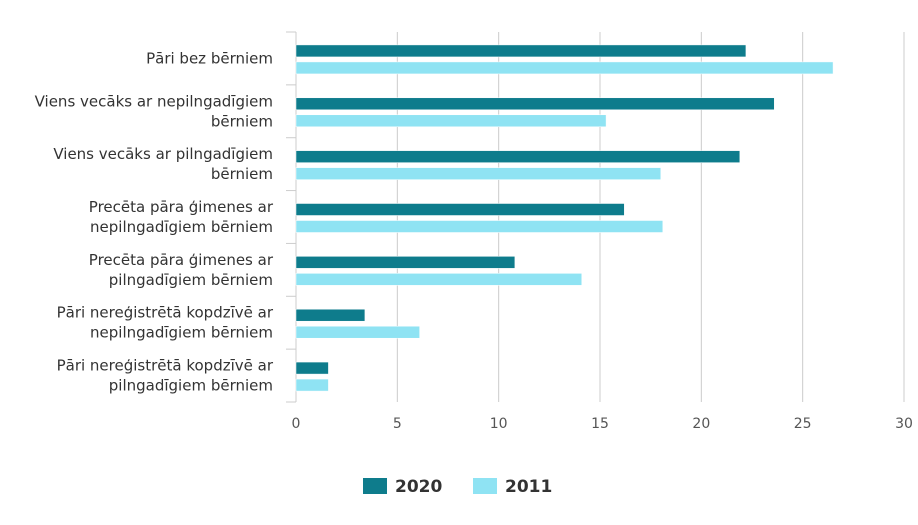 Image resolution: width=918 pixels, height=525 pixels. What do you see at coordinates (163, 154) in the screenshot?
I see `category-label-line: Viens vecāks ar pilngadīgiem` at bounding box center [163, 154].